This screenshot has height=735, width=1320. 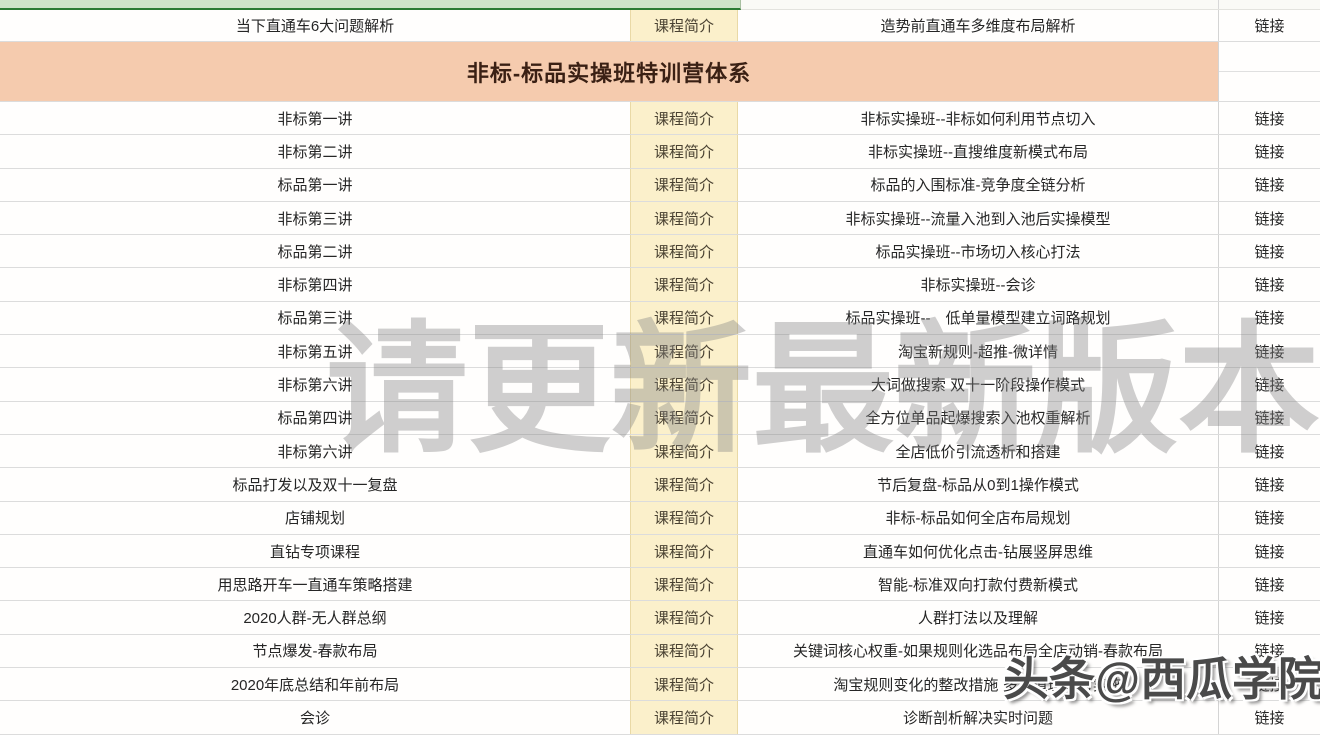 I want to click on table-row: 用思路开车一直通车策略搭建 课程简介 智能-标准双向打款付费新模式 链接, so click(x=660, y=585).